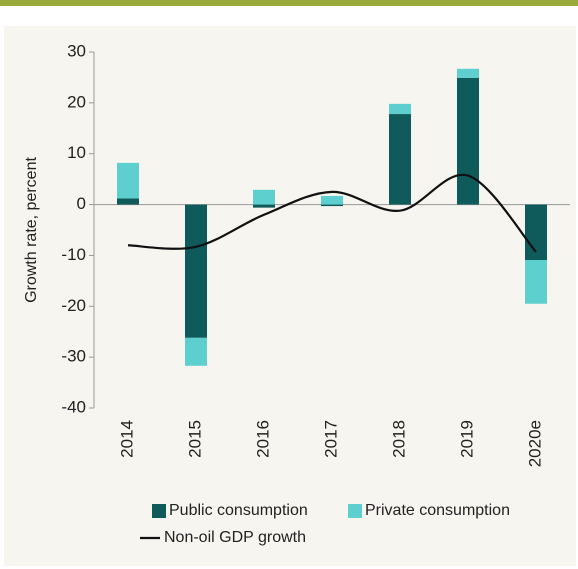 The image size is (578, 569). What do you see at coordinates (332, 213) in the screenshot?
I see `line` at bounding box center [332, 213].